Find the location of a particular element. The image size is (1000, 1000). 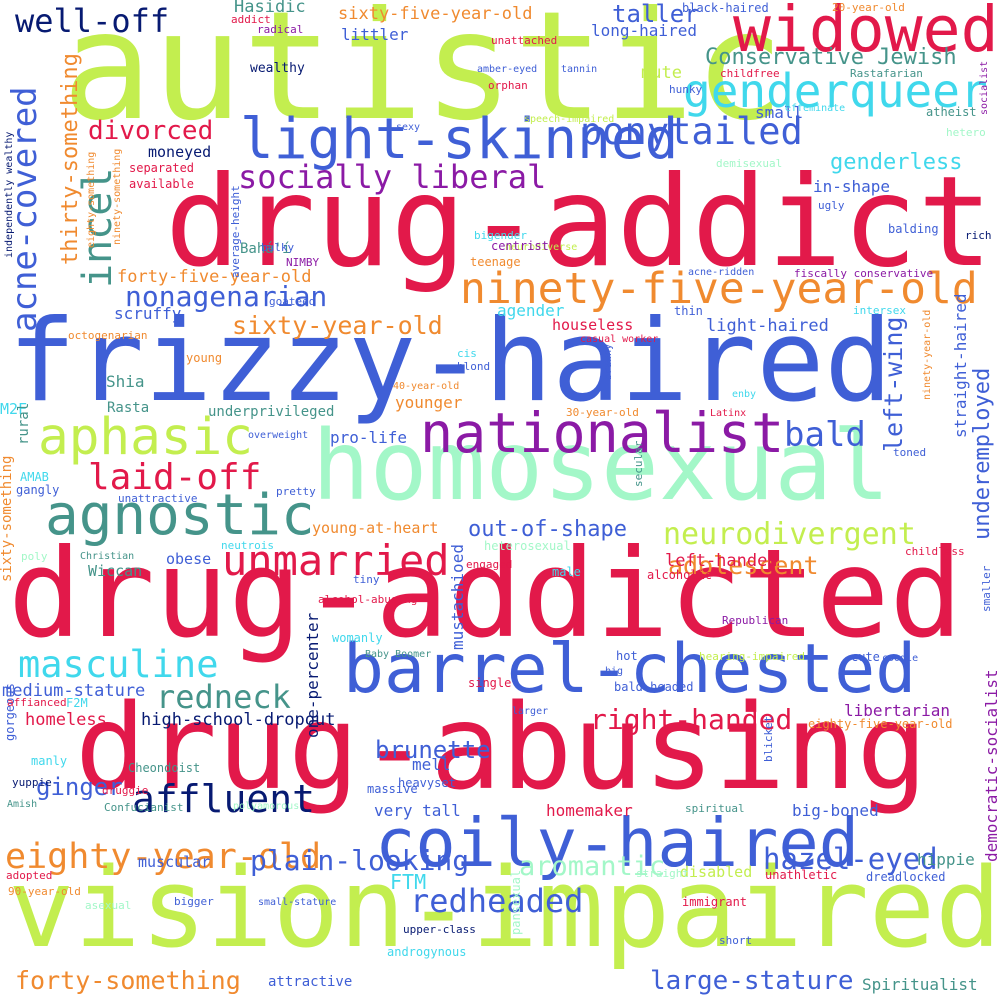

cloud-word: 30-year-old is located at coordinates (602, 412).